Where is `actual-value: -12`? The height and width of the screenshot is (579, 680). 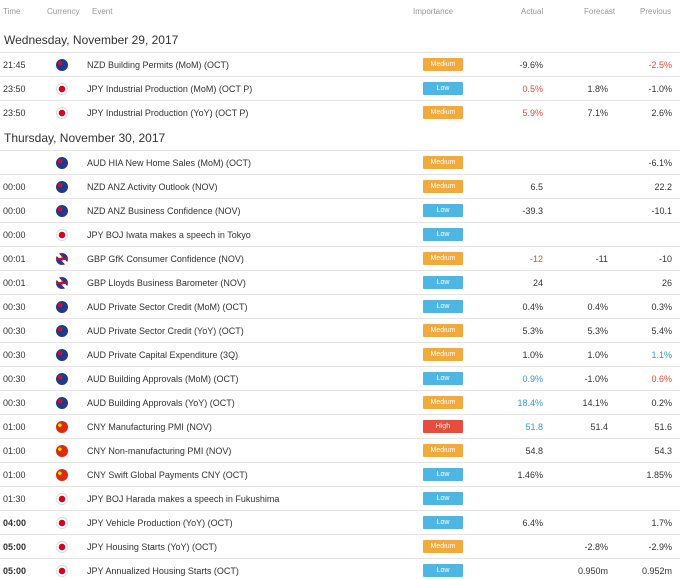 actual-value: -12 is located at coordinates (536, 259).